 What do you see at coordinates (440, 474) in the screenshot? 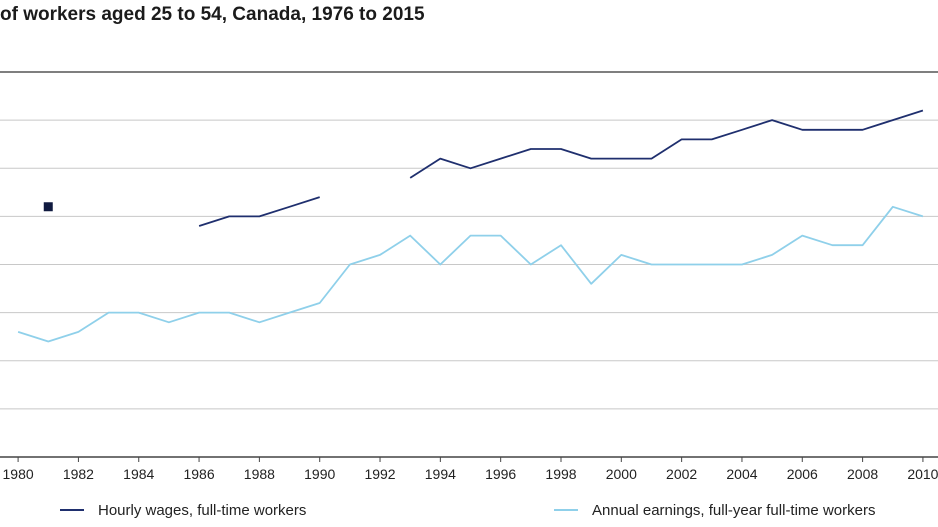
I see `x-tick-label: 1994` at bounding box center [440, 474].